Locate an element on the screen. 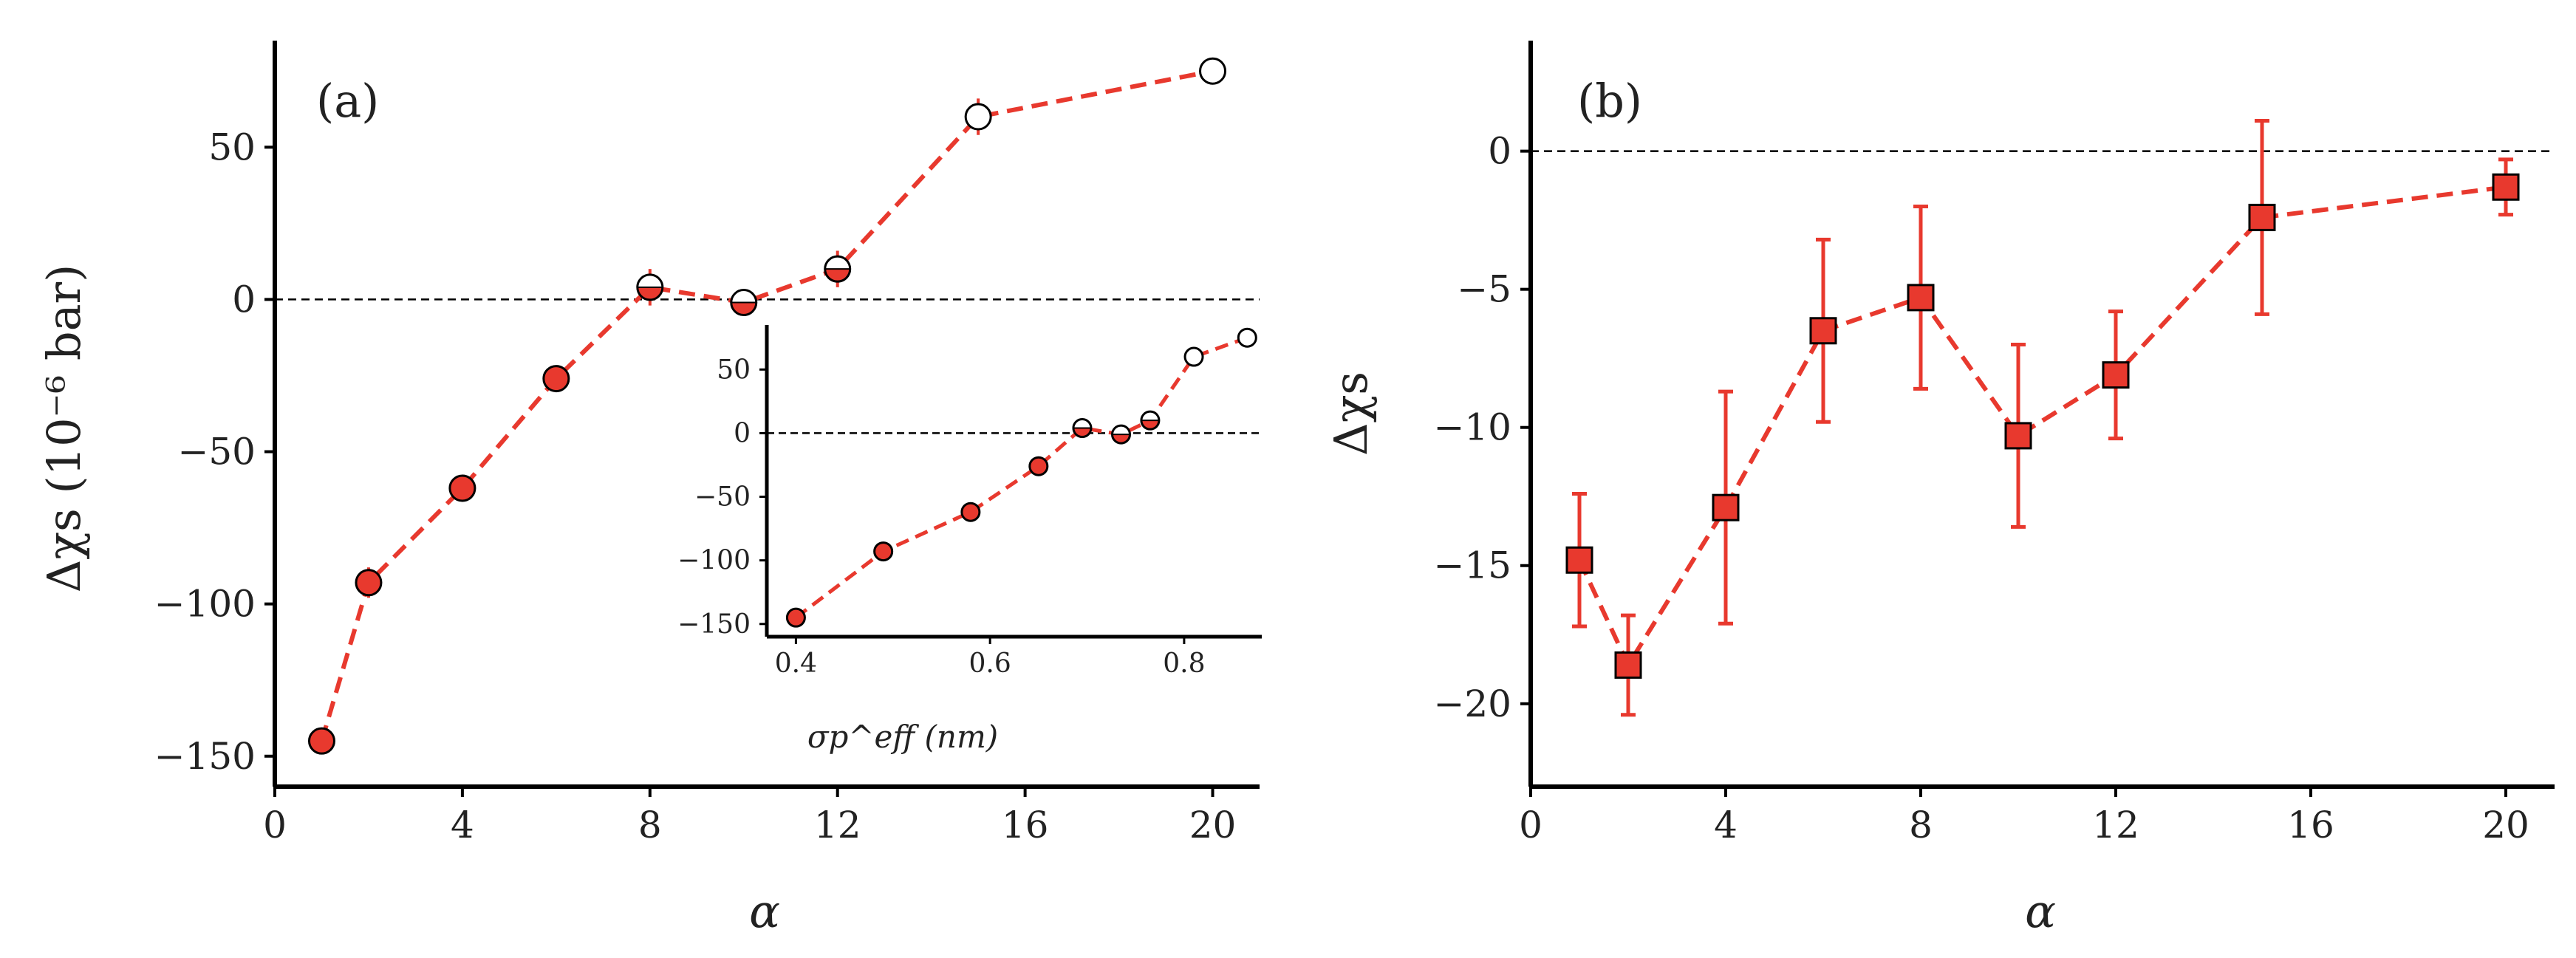 The image size is (2576, 958). b-x-tick-label: 4 is located at coordinates (1726, 825).